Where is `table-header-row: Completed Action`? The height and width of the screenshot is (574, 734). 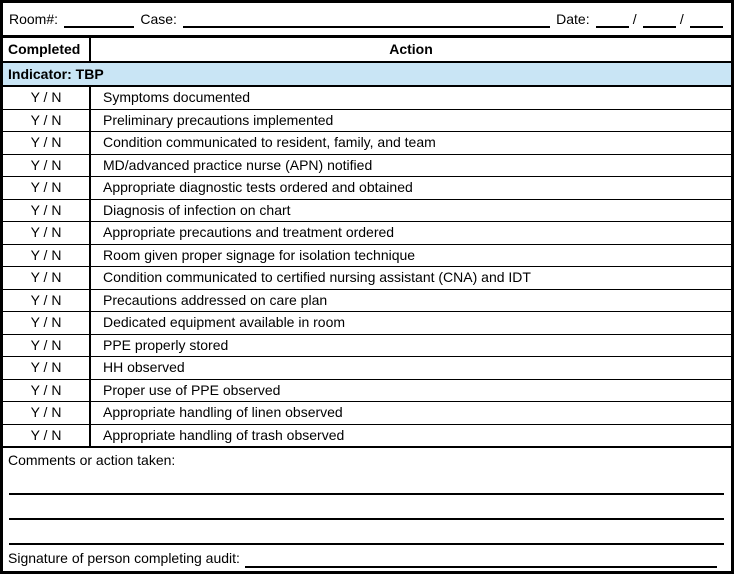 table-header-row: Completed Action is located at coordinates (367, 50).